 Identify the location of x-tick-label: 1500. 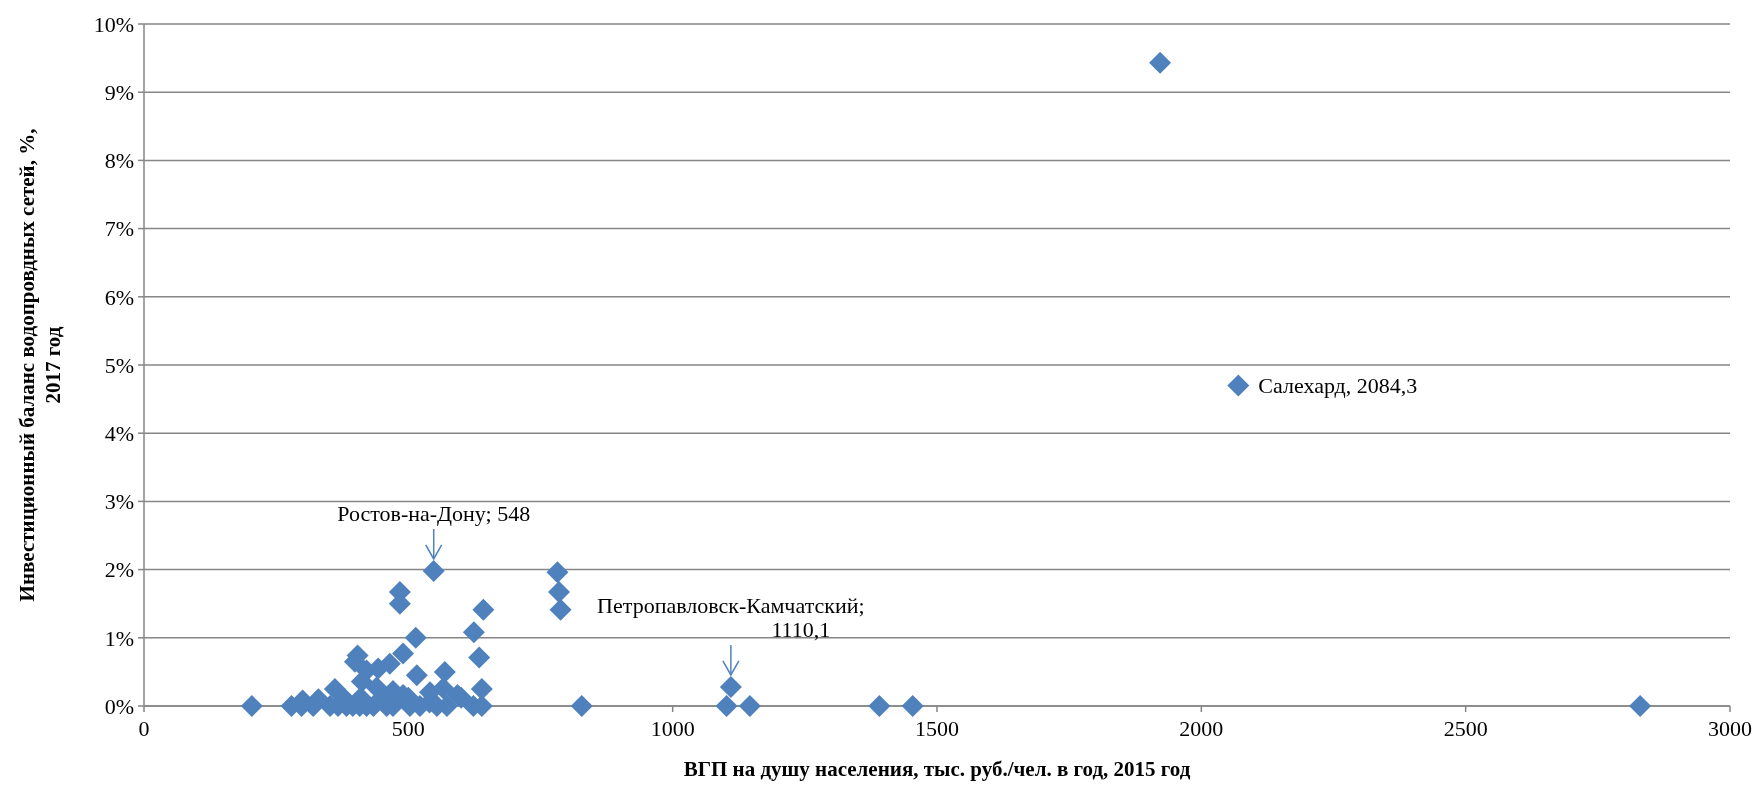
(937, 728).